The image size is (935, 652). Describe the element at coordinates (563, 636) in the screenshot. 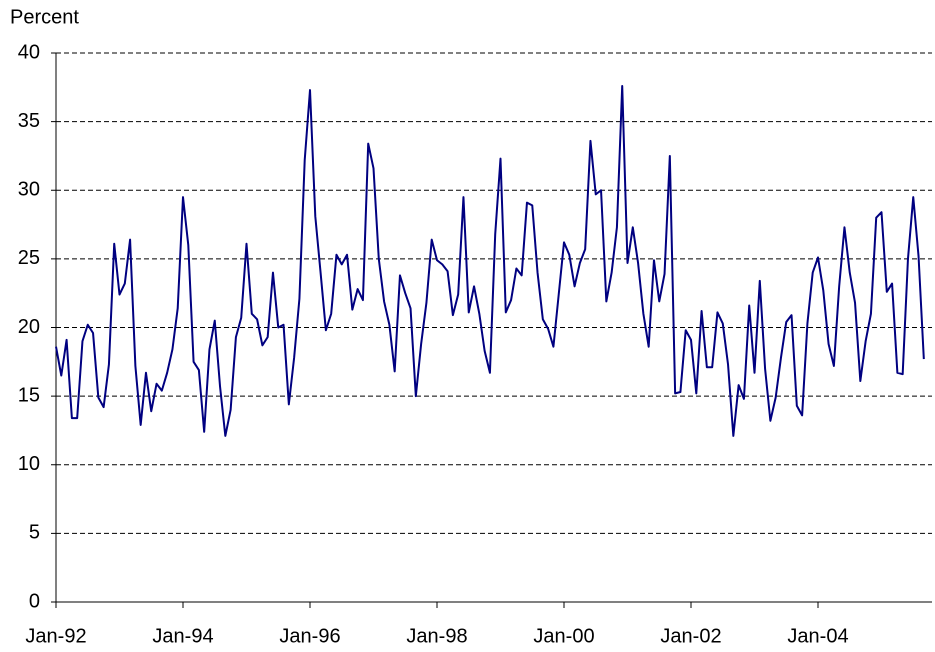

I see `x-tick-label: Jan-00` at that location.